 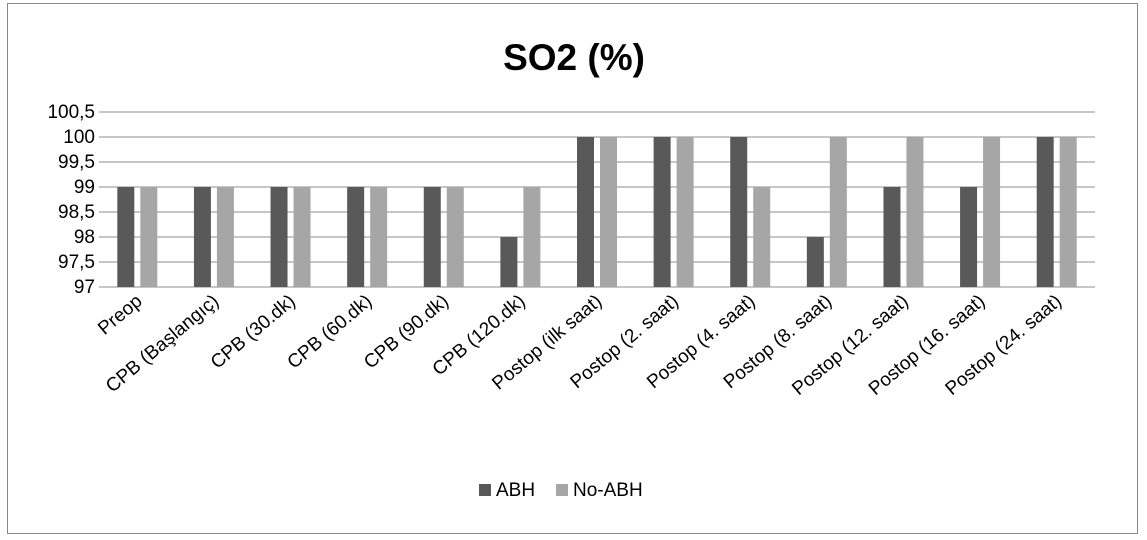 I want to click on y-tick-label: 99, so click(x=84, y=187).